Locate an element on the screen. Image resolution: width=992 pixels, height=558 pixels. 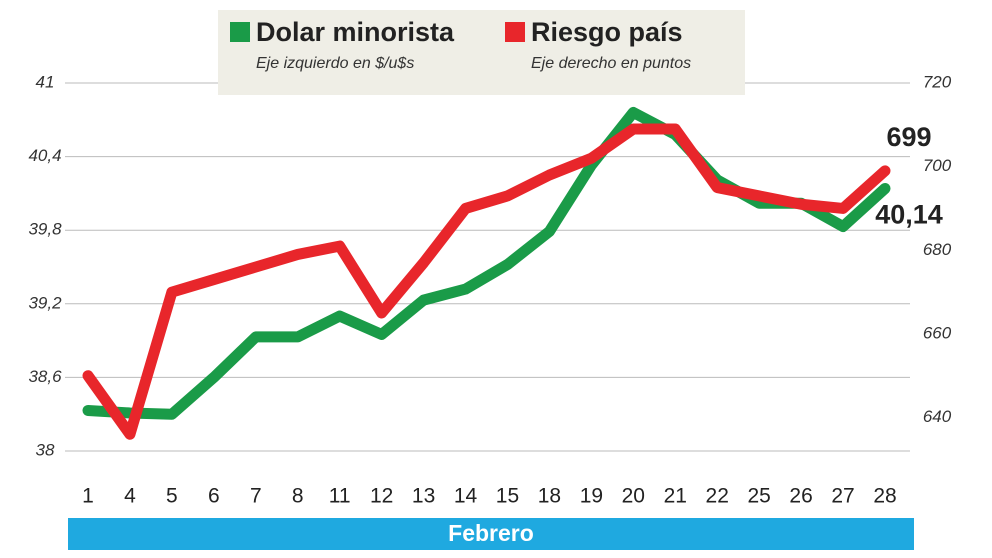
y-tick-label: 38 is located at coordinates (45, 449).